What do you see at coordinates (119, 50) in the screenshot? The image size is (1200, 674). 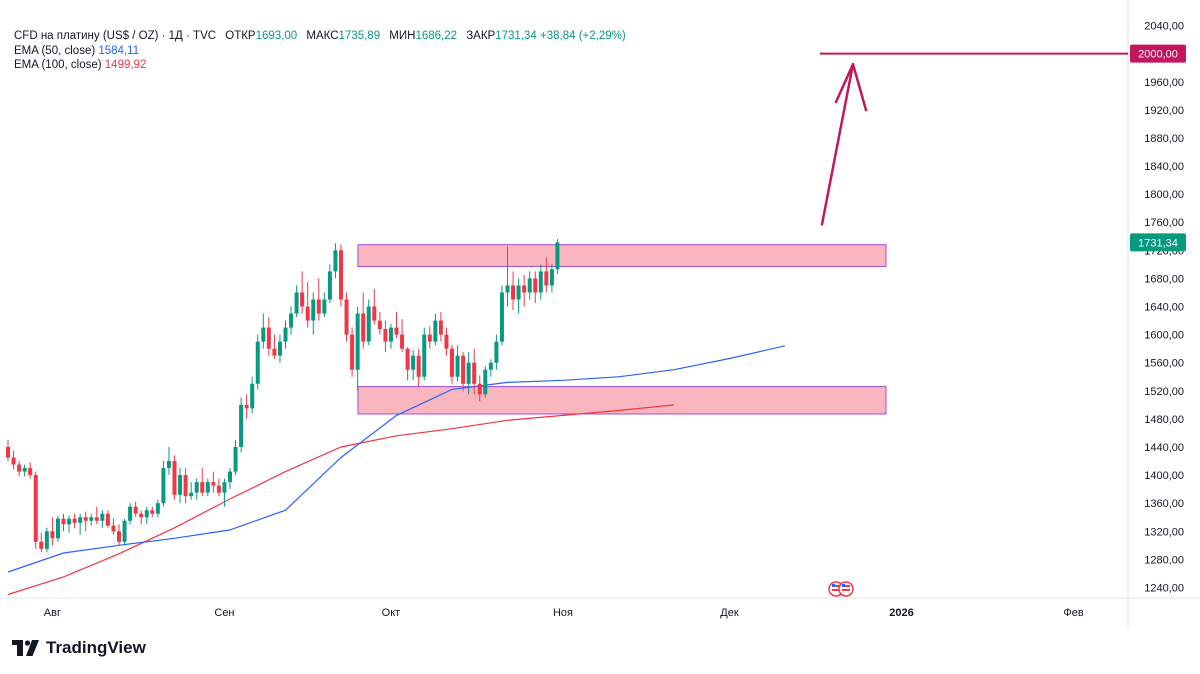 I see `ema50-value: 1584,11` at bounding box center [119, 50].